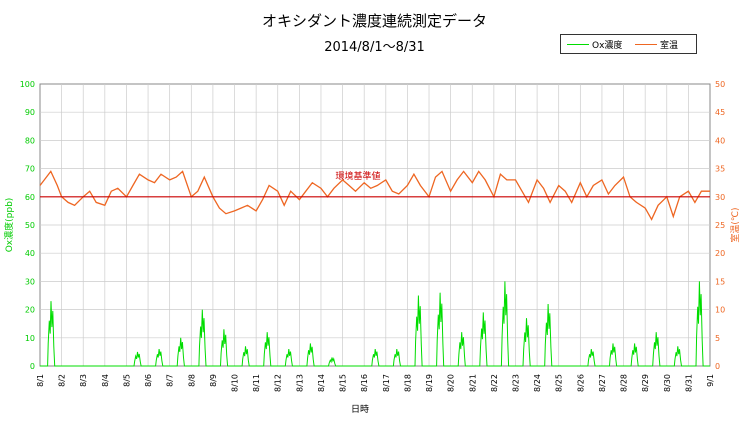 The image size is (749, 422). What do you see at coordinates (559, 383) in the screenshot?
I see `x-tick-label: 8/25` at bounding box center [559, 383].